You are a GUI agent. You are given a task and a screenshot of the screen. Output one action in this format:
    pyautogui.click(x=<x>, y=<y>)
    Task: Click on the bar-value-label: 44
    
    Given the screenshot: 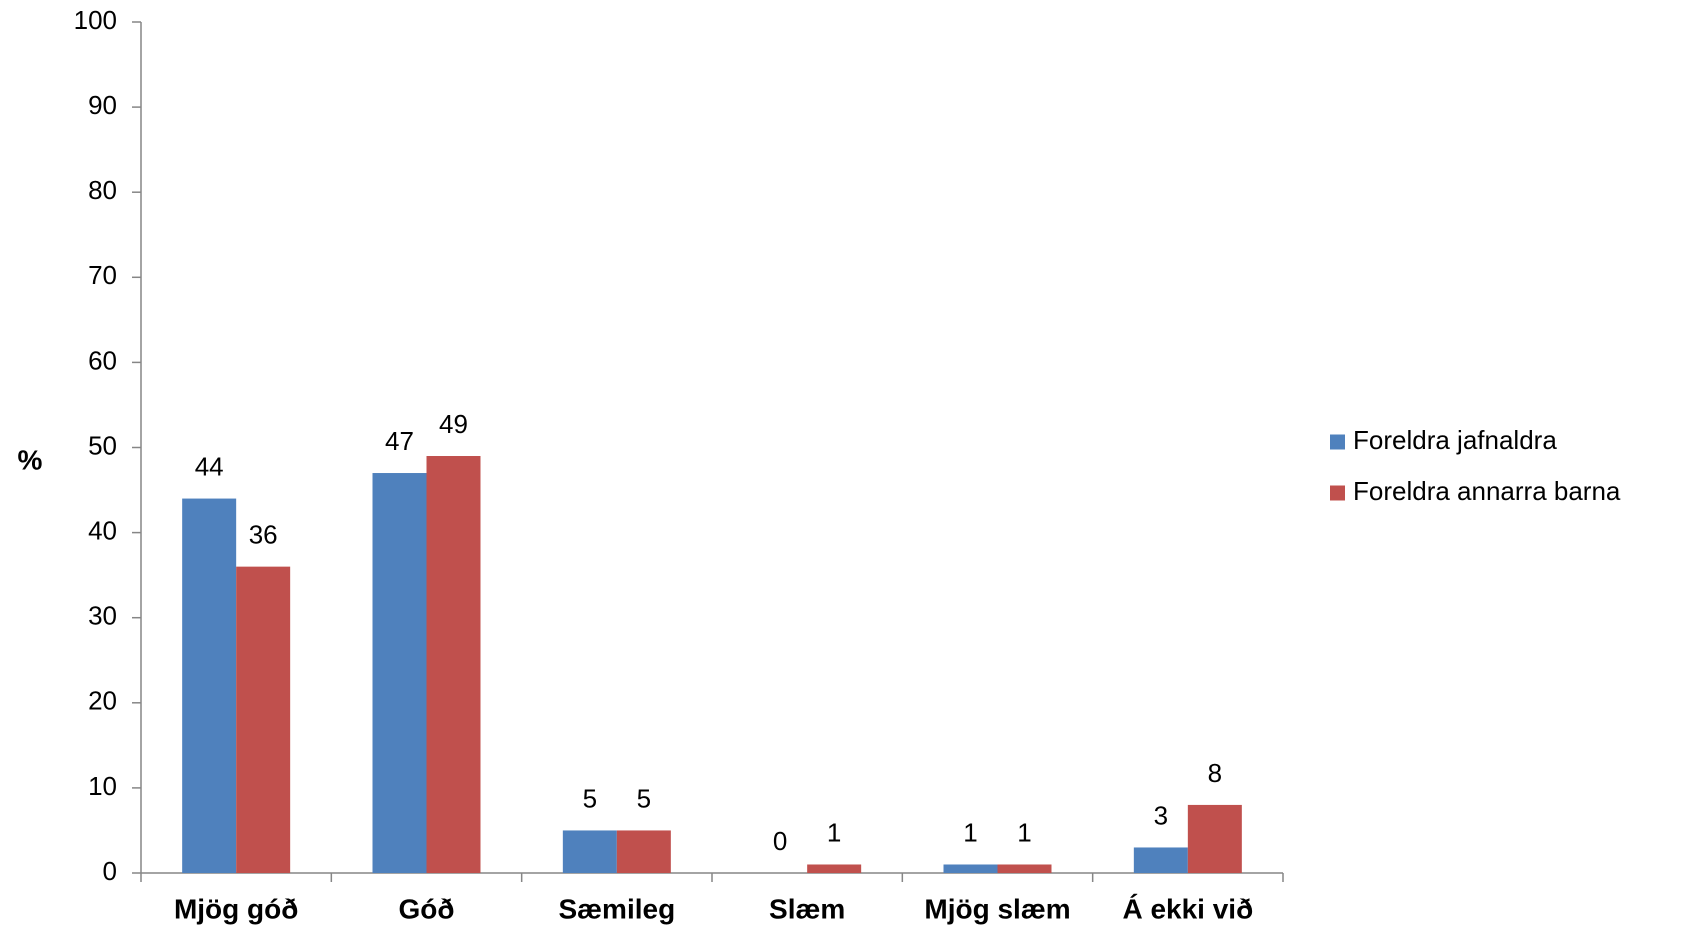 What is the action you would take?
    pyautogui.click(x=209, y=466)
    